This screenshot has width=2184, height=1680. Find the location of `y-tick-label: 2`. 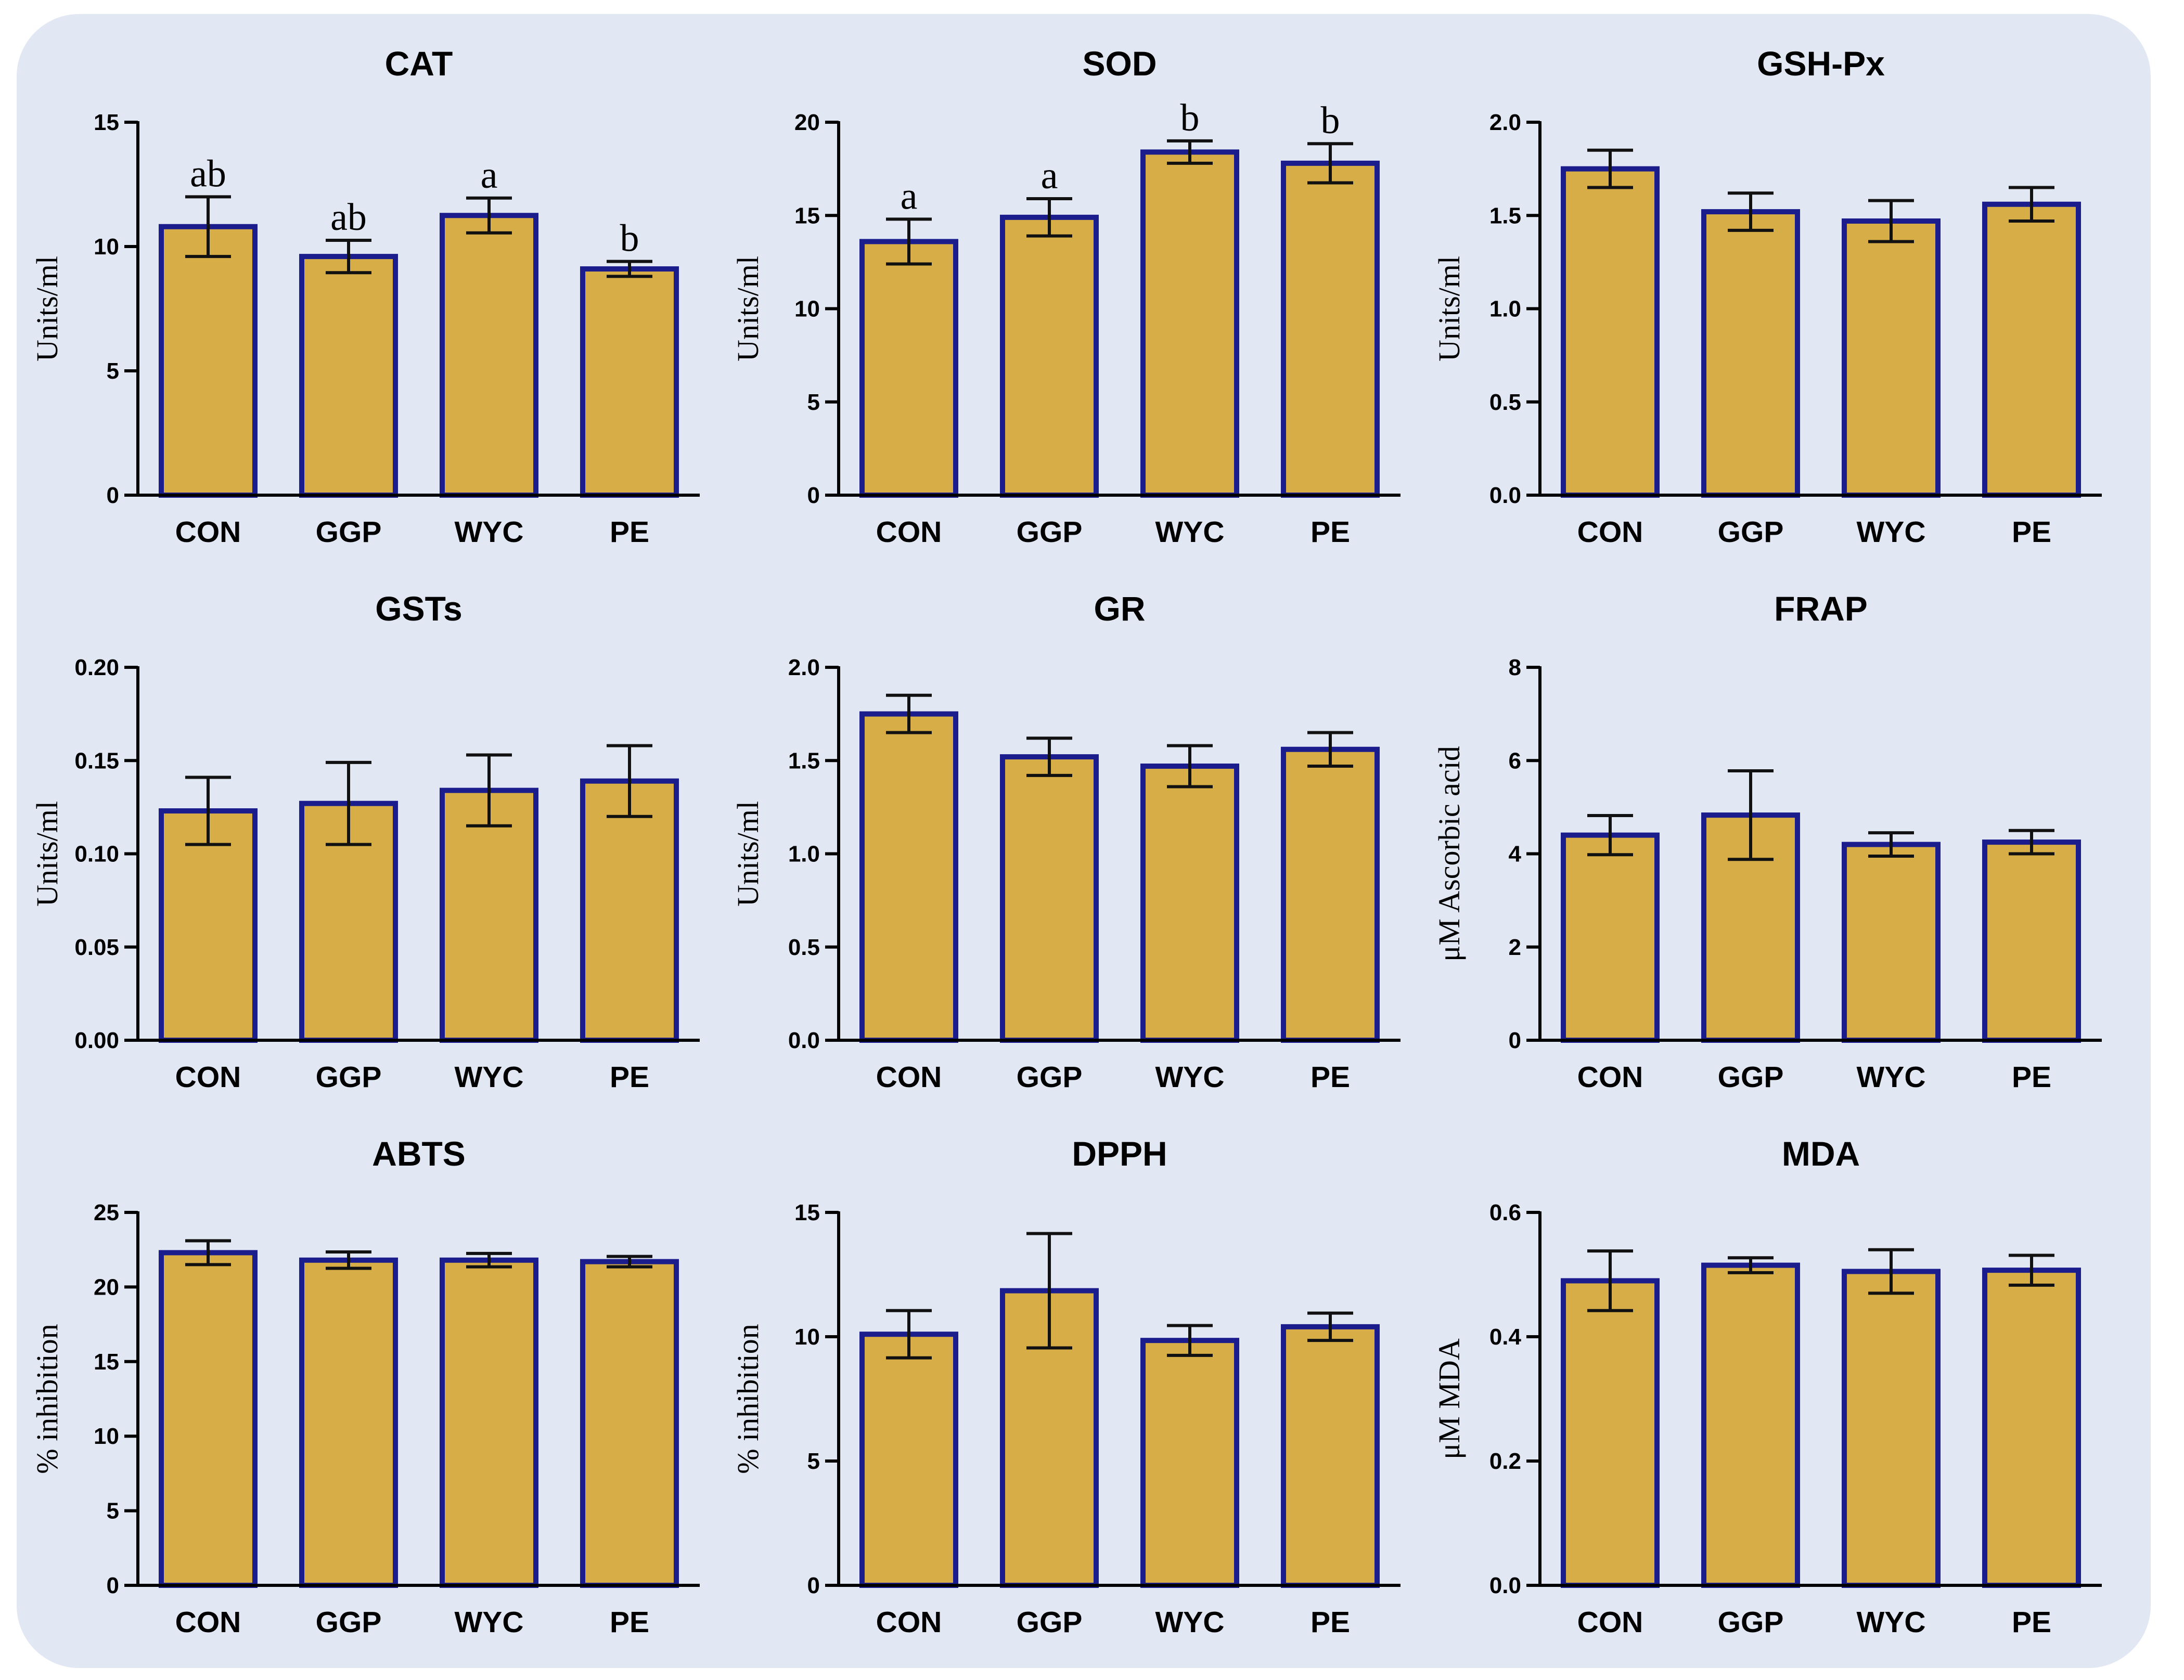

y-tick-label: 2 is located at coordinates (1515, 948).